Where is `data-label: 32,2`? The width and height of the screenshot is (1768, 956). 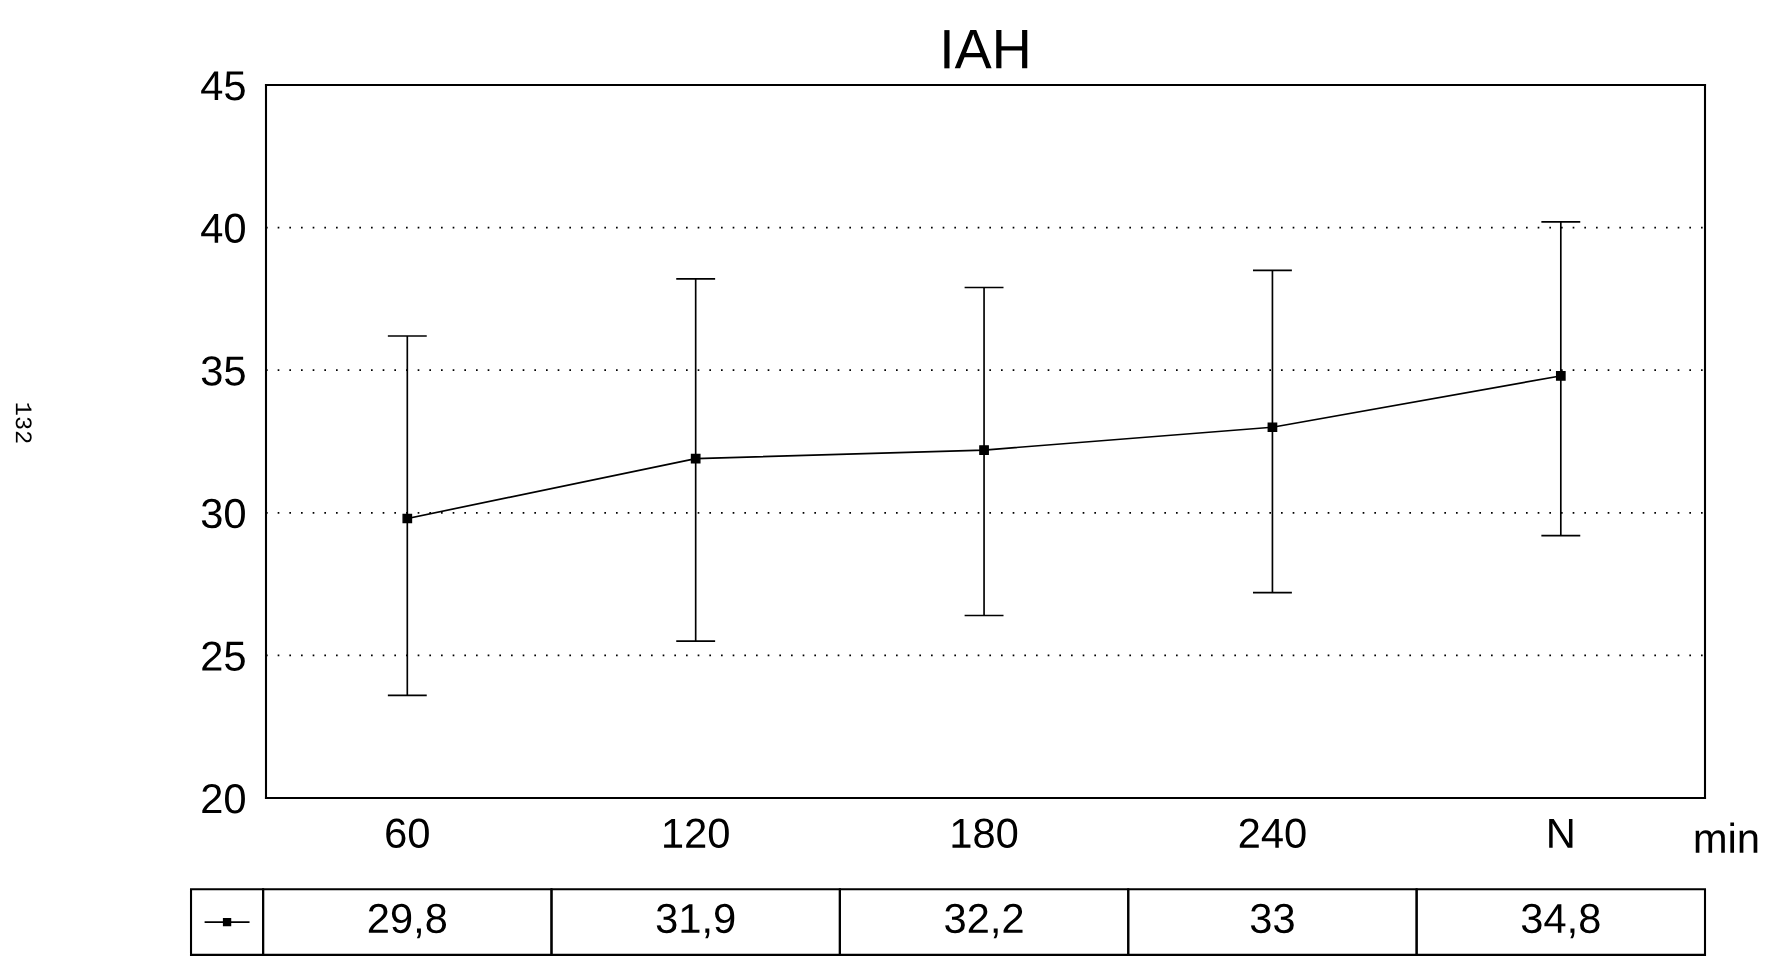
data-label: 32,2 is located at coordinates (984, 921).